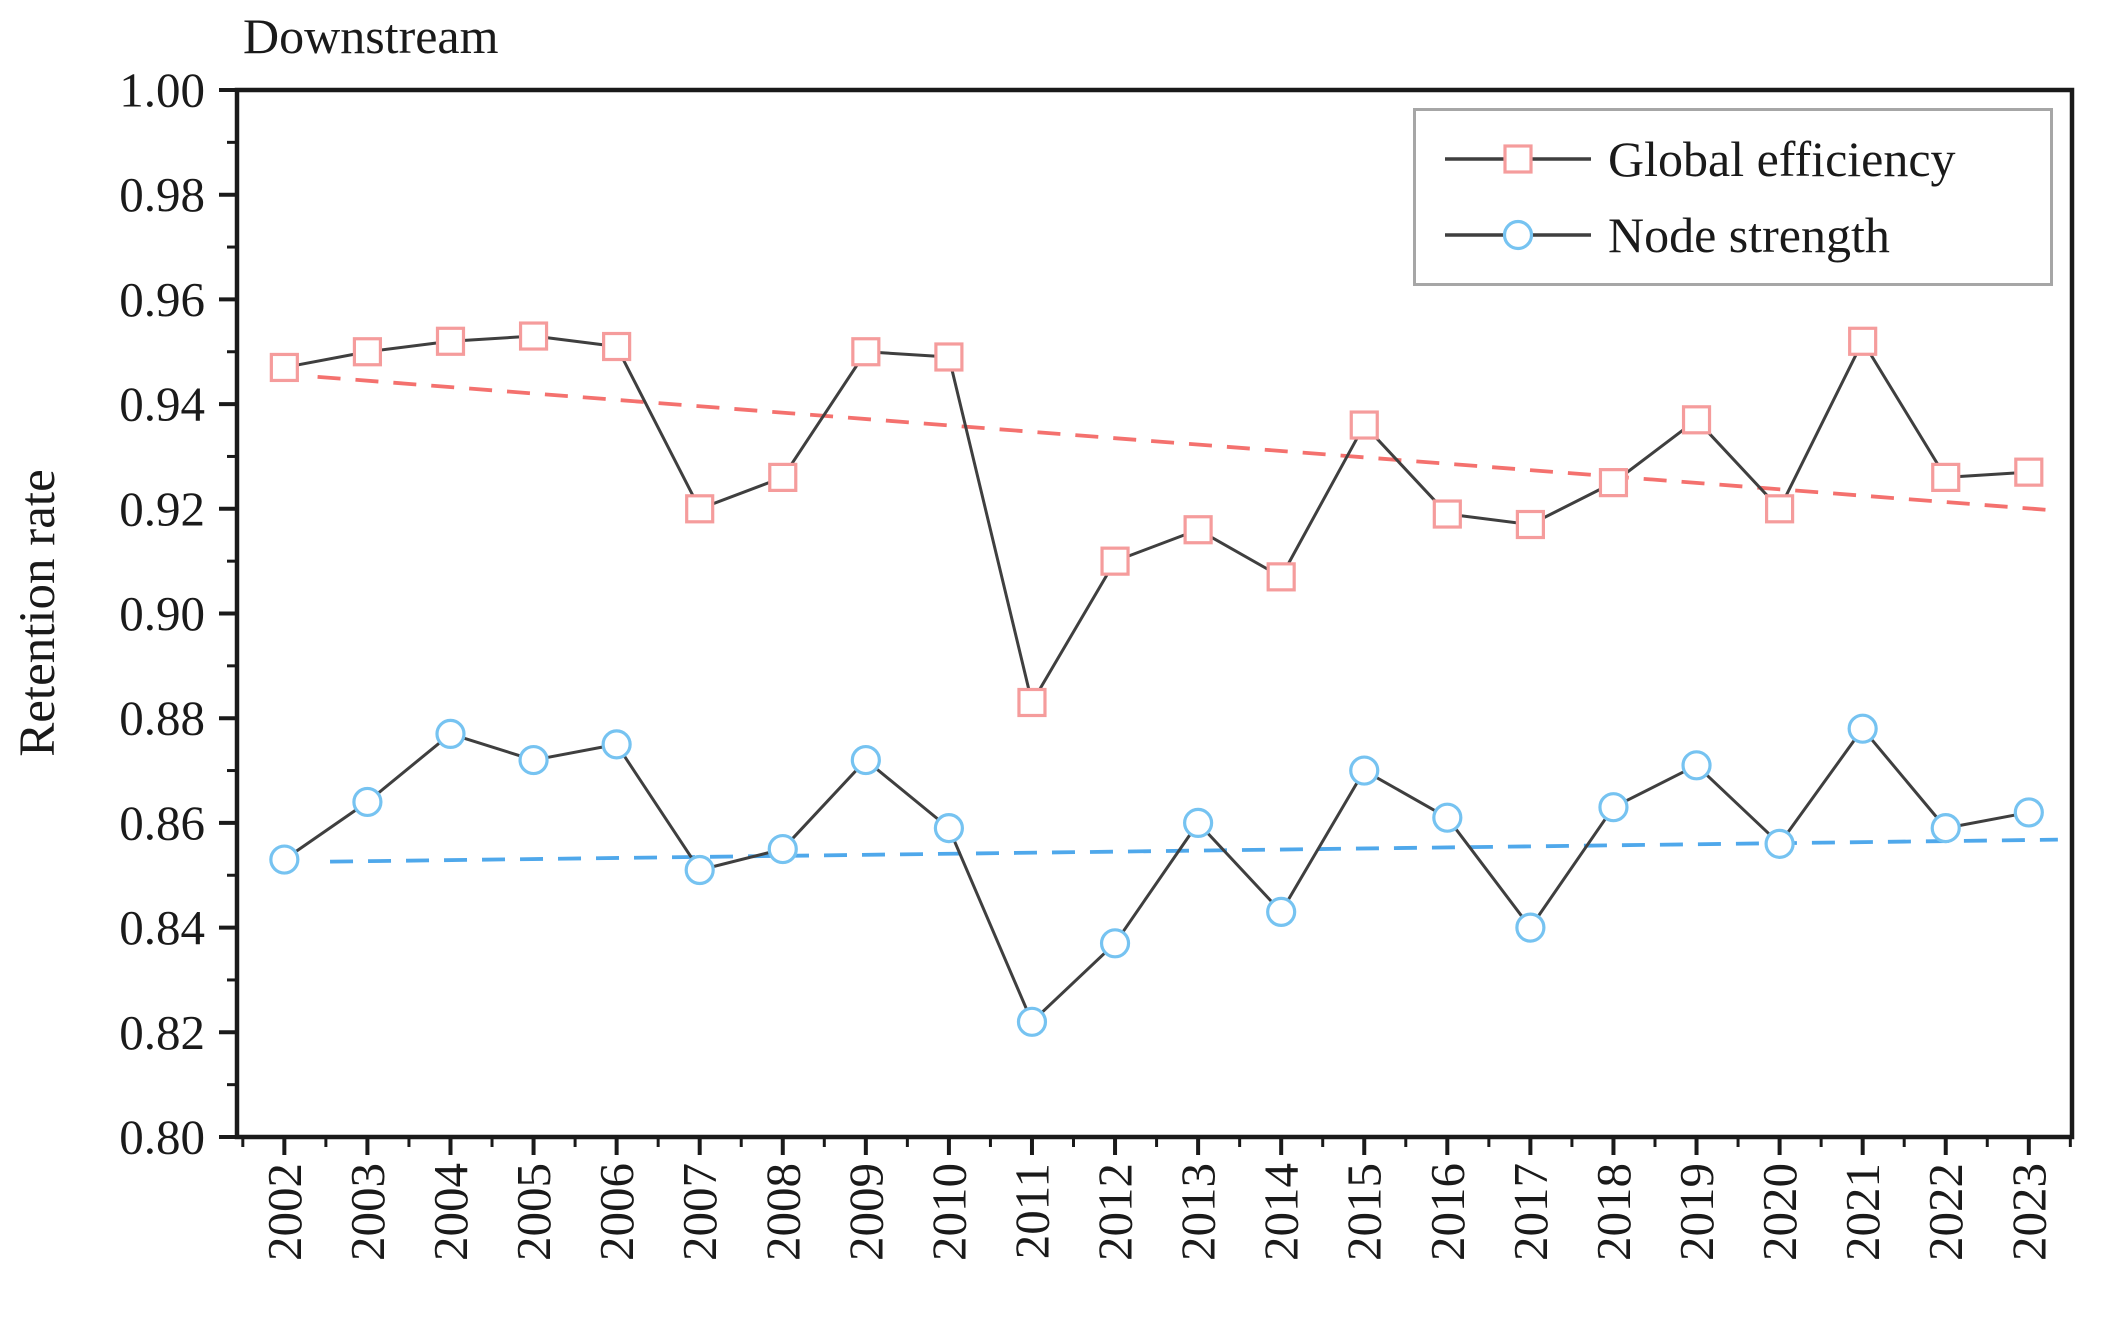 This screenshot has height=1320, width=2117. What do you see at coordinates (162, 718) in the screenshot?
I see `y-tick-label: 0.88` at bounding box center [162, 718].